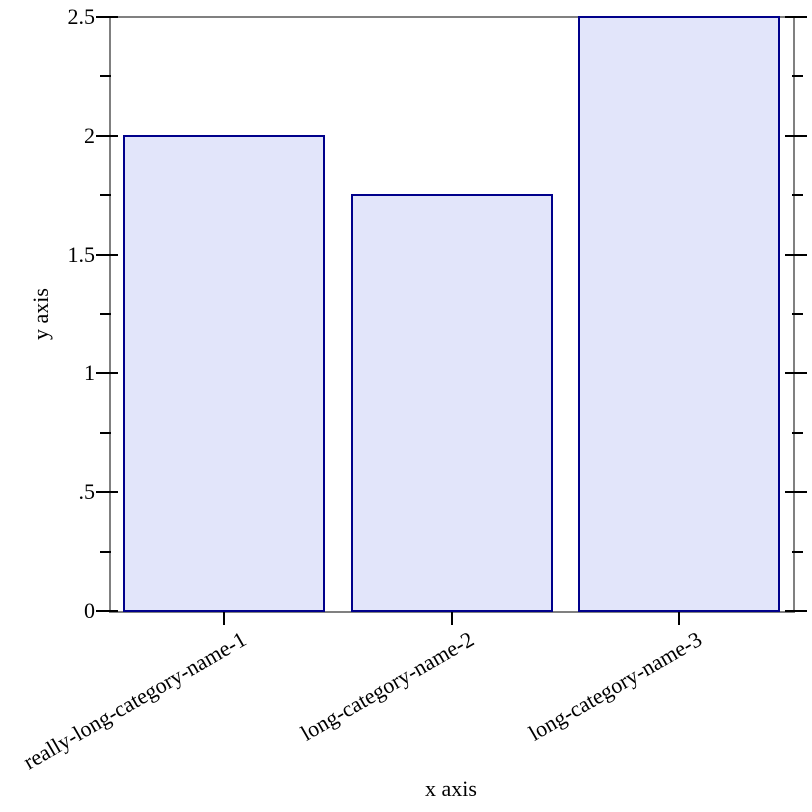 Image resolution: width=812 pixels, height=812 pixels. I want to click on x-category-label: long-category-name-3, so click(614, 686).